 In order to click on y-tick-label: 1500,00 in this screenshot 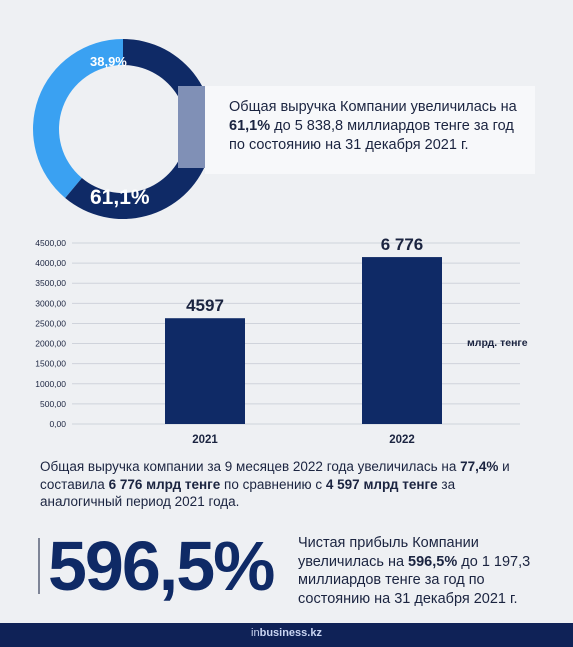, I will do `click(50, 364)`.